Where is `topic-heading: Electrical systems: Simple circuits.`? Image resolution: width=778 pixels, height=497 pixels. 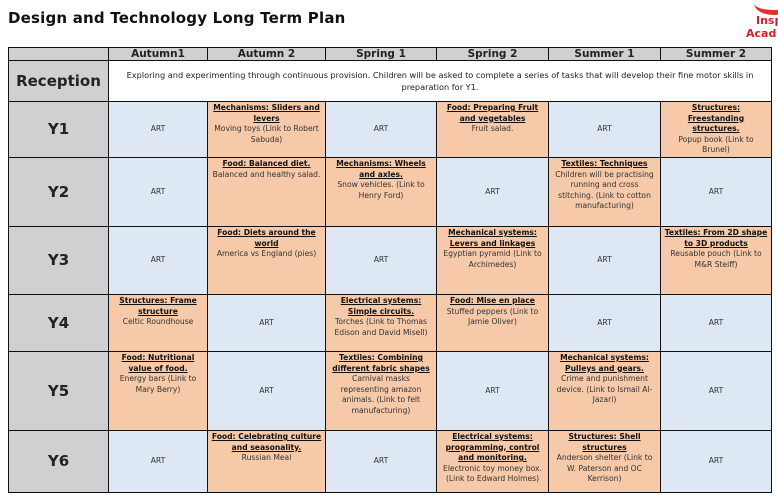 topic-heading: Electrical systems: Simple circuits. is located at coordinates (381, 306).